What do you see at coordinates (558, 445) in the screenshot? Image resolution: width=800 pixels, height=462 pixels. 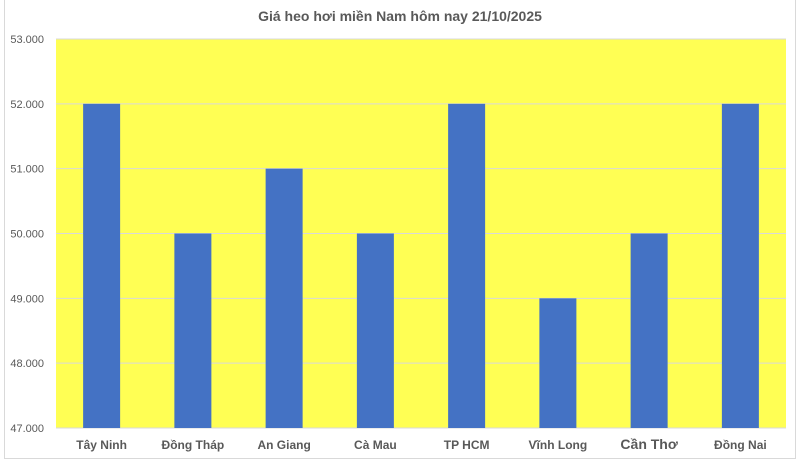 I see `x-tick-label: Vĩnh Long` at bounding box center [558, 445].